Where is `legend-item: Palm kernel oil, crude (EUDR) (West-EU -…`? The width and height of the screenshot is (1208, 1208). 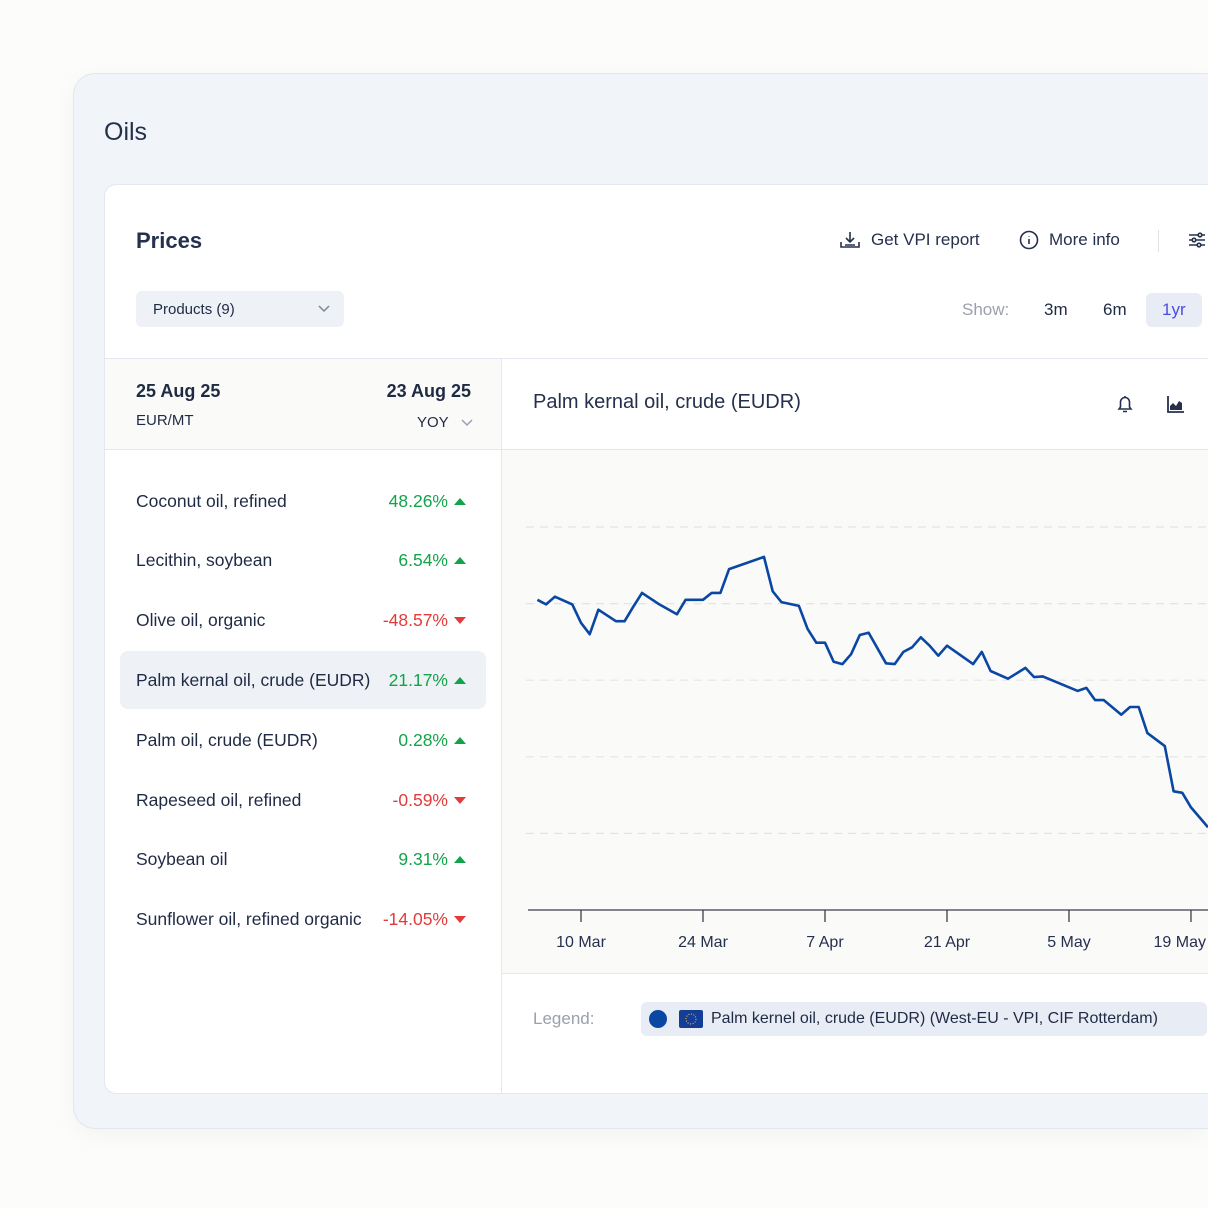
legend-item: Palm kernel oil, crude (EUDR) (West-EU -… is located at coordinates (924, 1019).